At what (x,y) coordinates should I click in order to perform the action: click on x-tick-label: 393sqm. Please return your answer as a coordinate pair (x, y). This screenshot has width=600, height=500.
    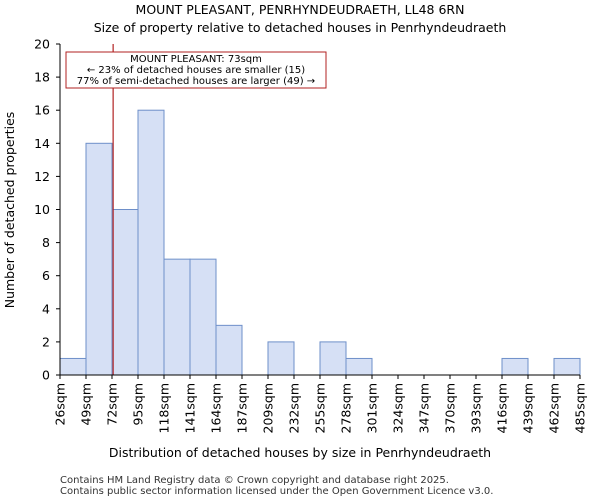
    Looking at the image, I should click on (476, 408).